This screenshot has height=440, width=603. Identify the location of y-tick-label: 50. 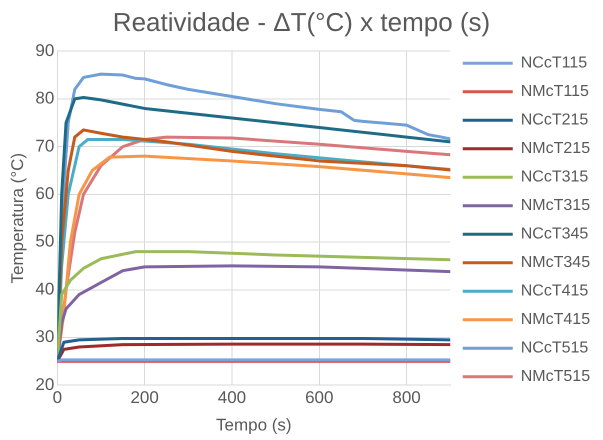
(44, 241).